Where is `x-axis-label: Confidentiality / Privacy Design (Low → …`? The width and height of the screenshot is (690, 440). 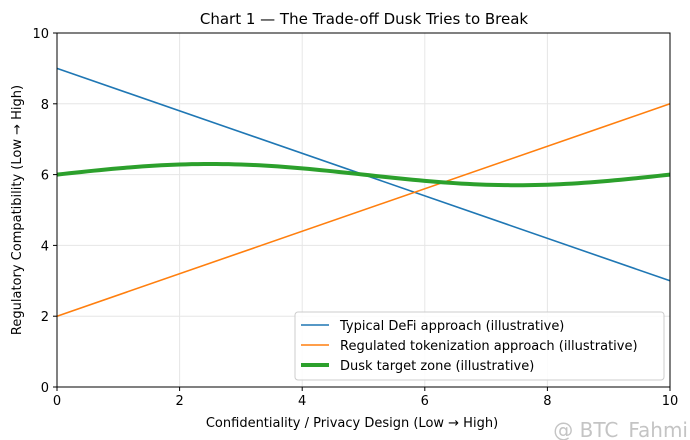
x-axis-label: Confidentiality / Privacy Design (Low → … is located at coordinates (352, 423).